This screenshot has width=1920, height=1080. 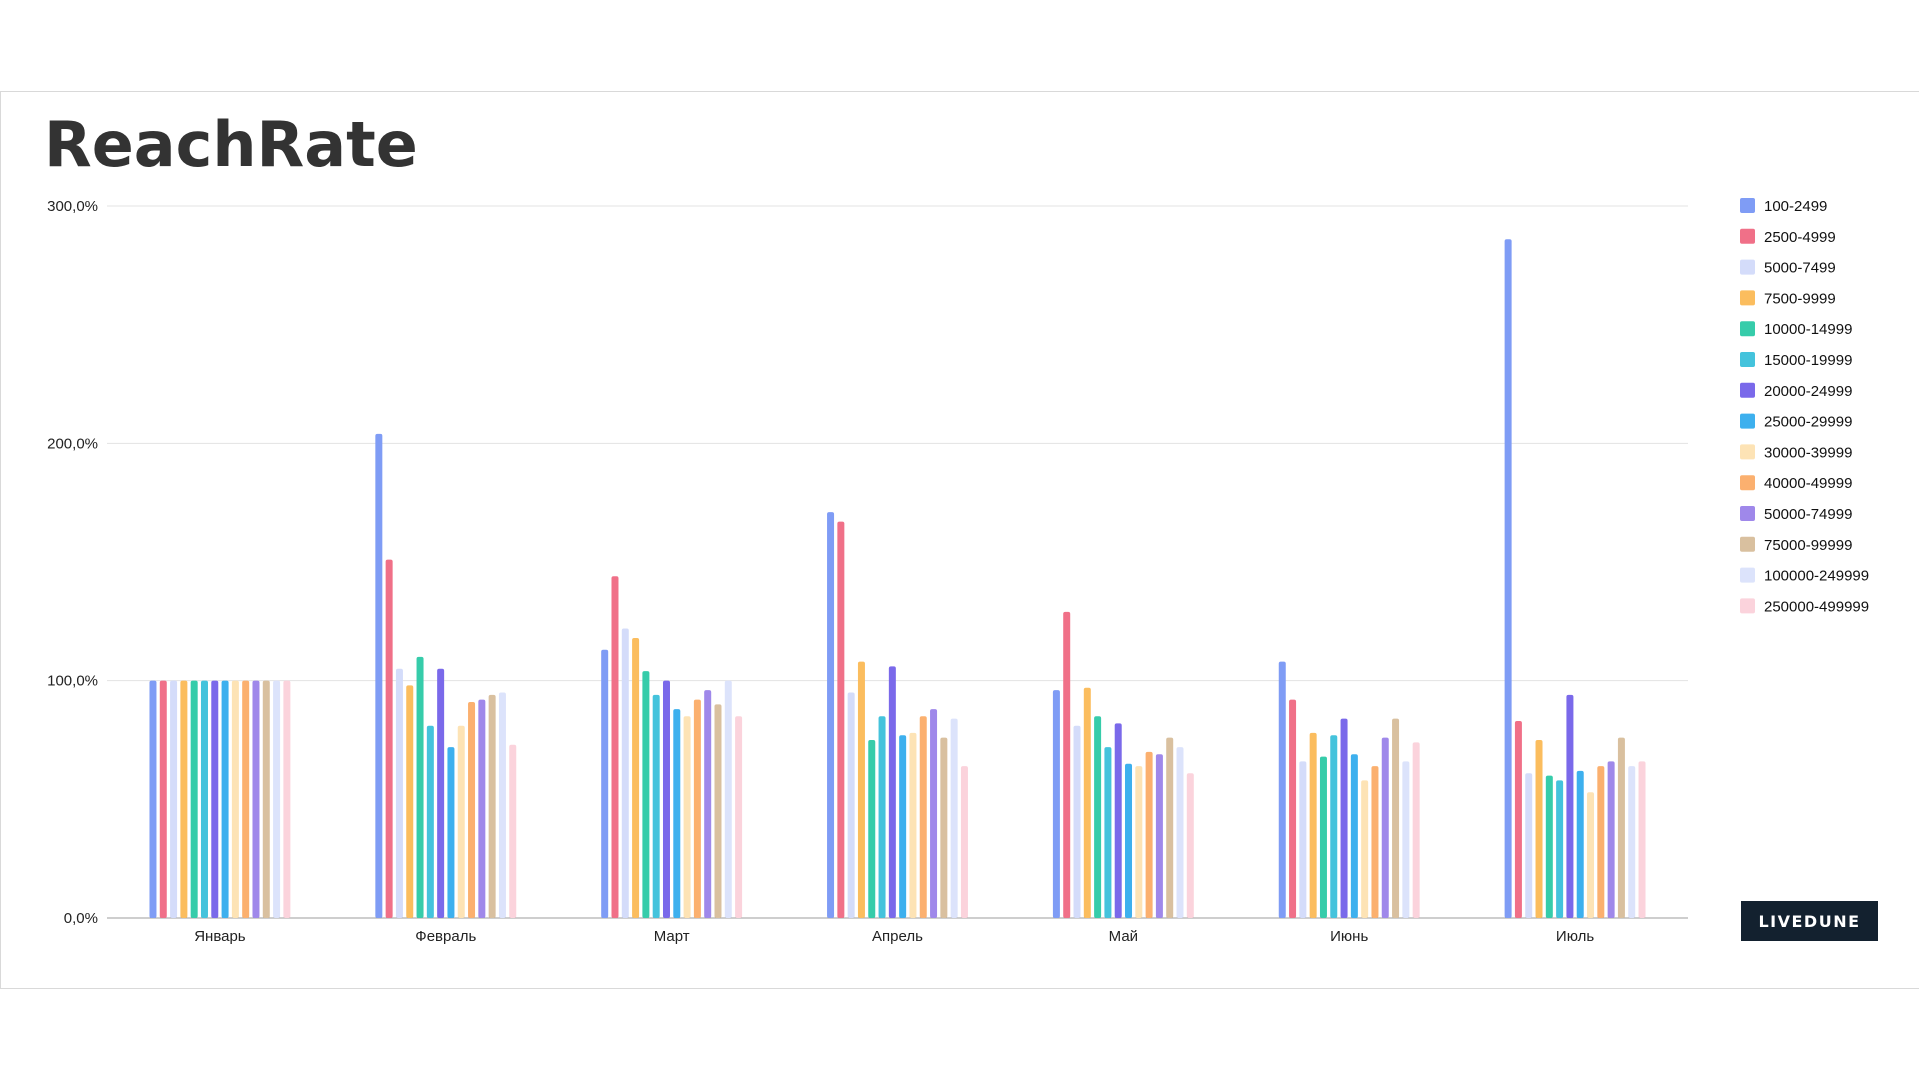 What do you see at coordinates (672, 936) in the screenshot?
I see `x-tick-label: Март` at bounding box center [672, 936].